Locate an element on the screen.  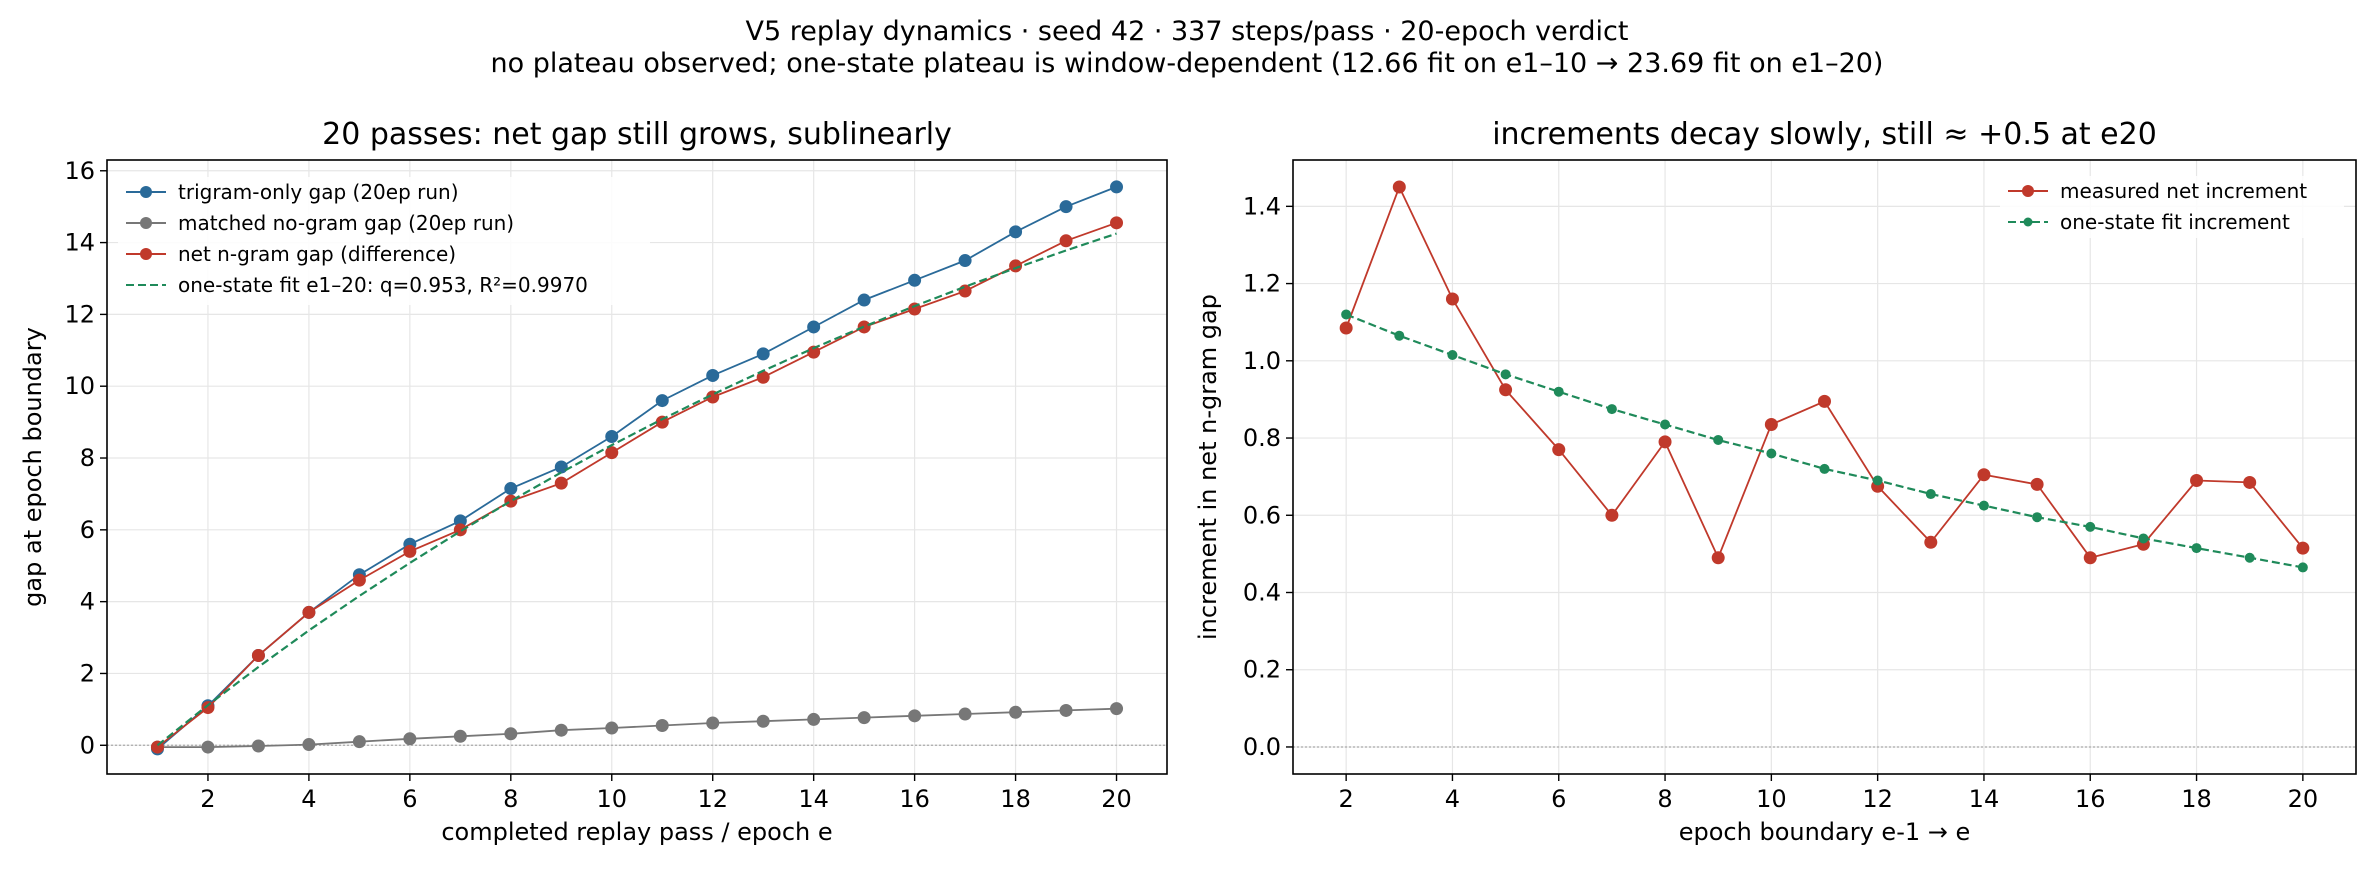
y-tick-label: 0.0 is located at coordinates (1262, 747).